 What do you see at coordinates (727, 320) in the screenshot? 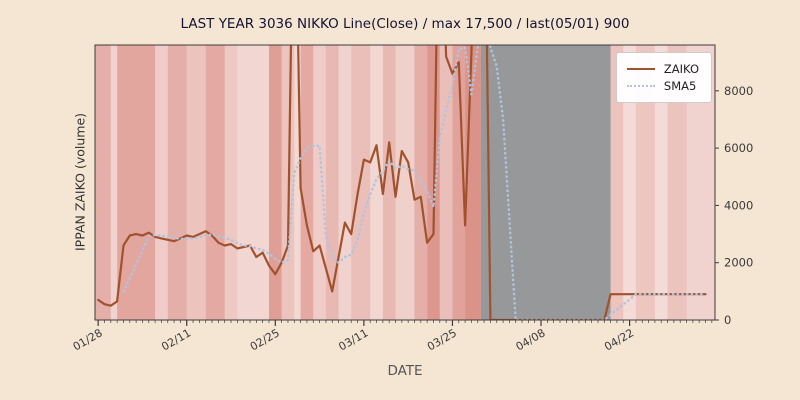
I see `svg-text: 0` at bounding box center [727, 320].